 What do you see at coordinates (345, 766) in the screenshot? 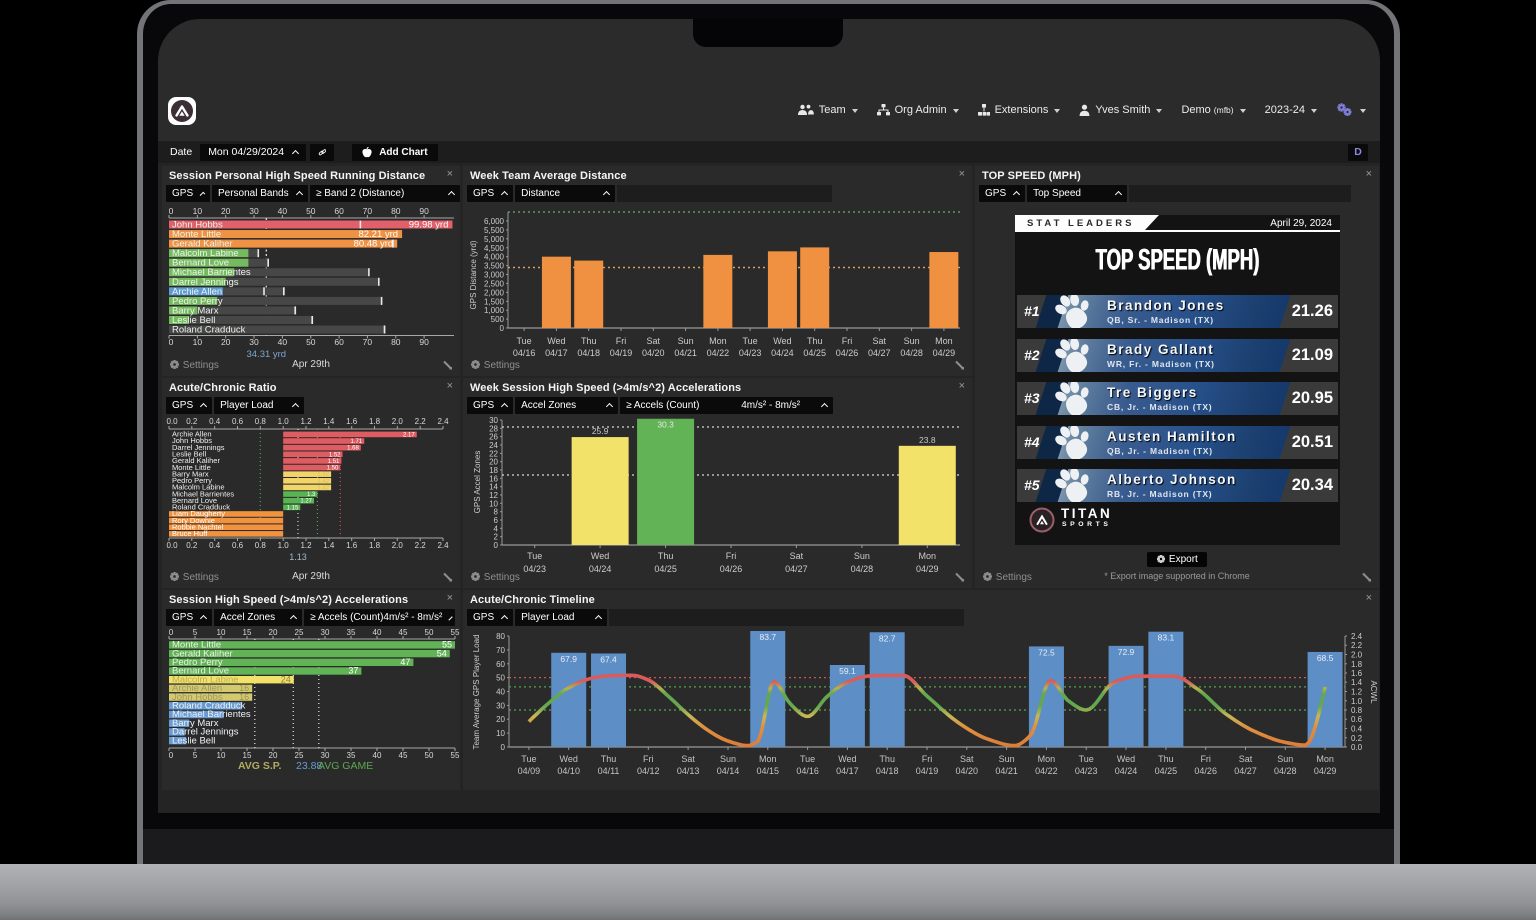
I see `svg-text: AVG GAME` at bounding box center [345, 766].